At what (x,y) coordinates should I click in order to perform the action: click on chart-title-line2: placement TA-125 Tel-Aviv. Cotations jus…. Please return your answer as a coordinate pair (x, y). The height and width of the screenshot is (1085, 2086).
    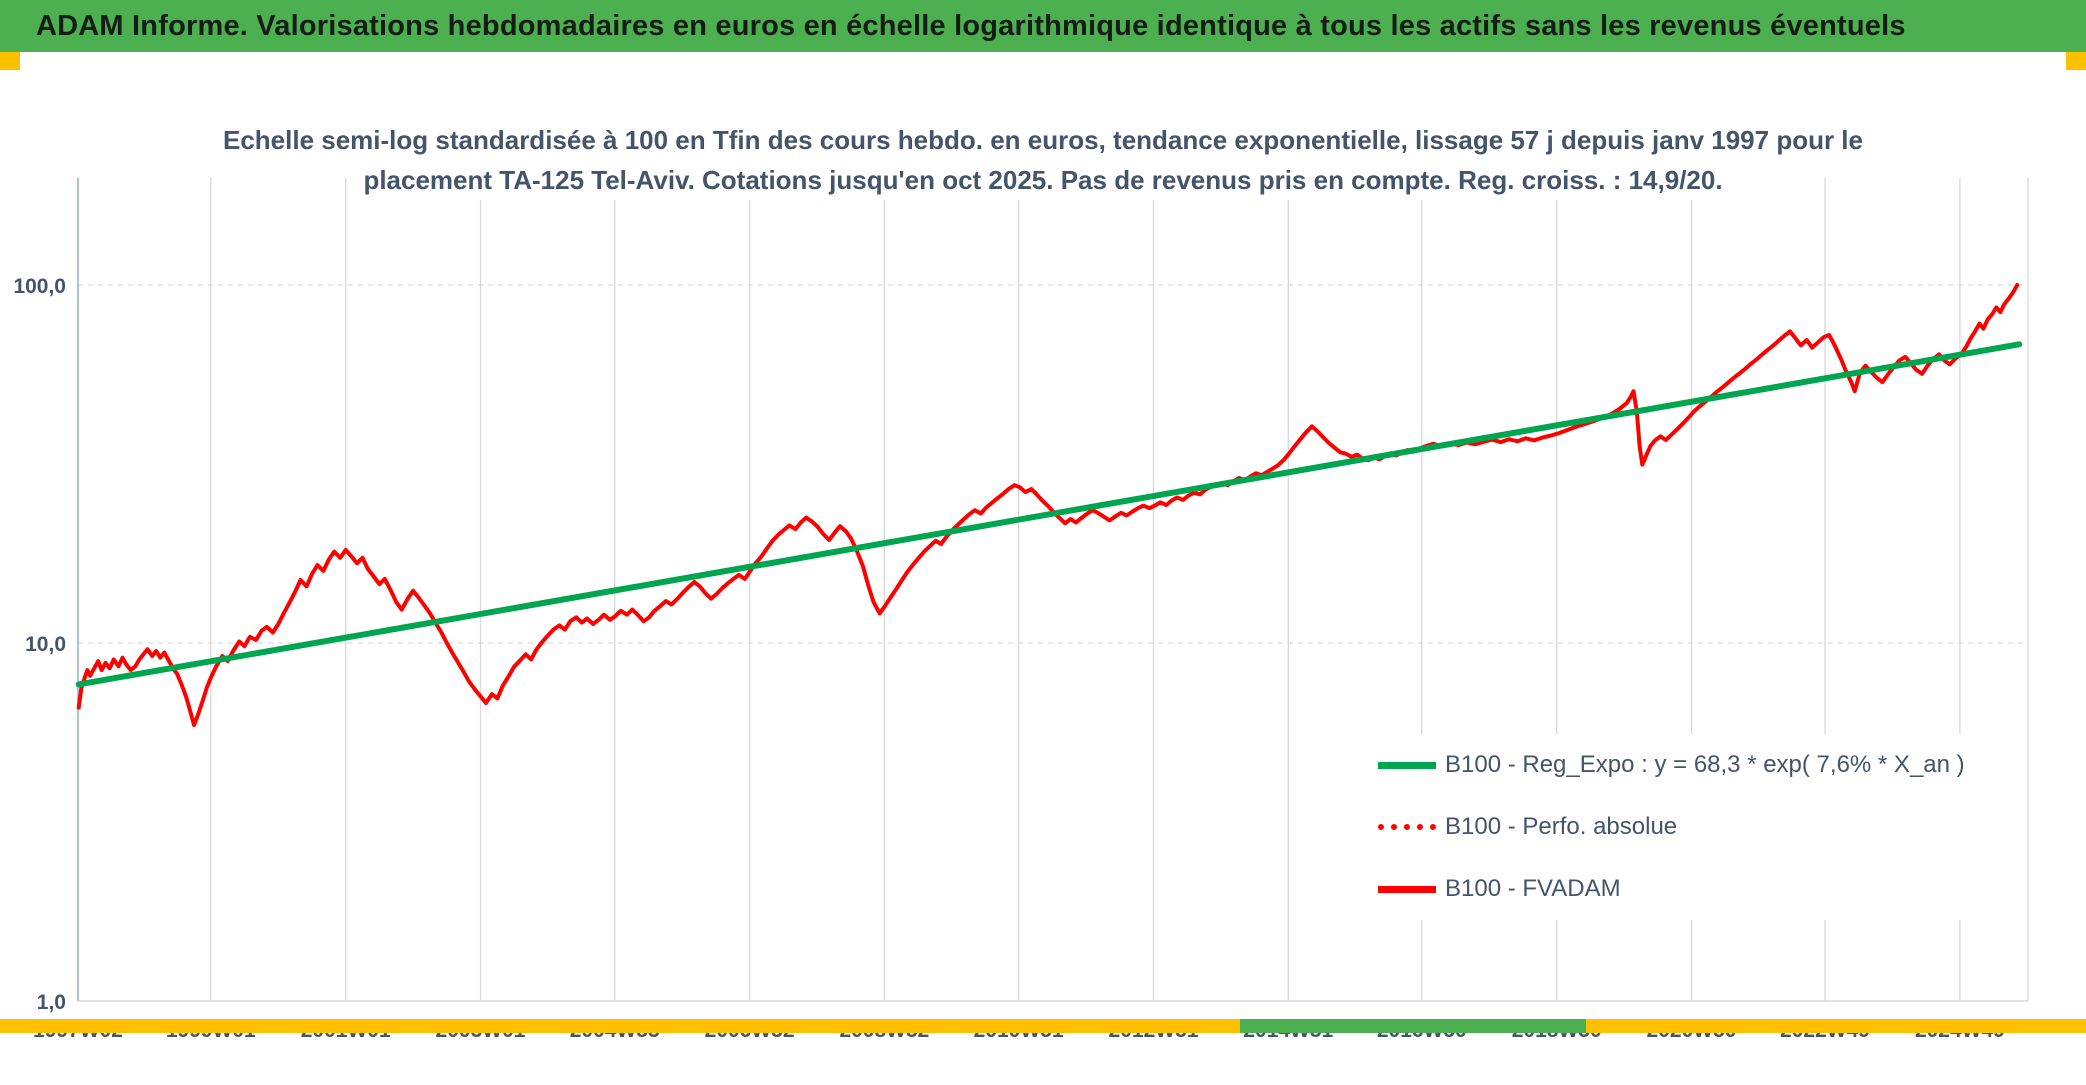
    Looking at the image, I should click on (1043, 180).